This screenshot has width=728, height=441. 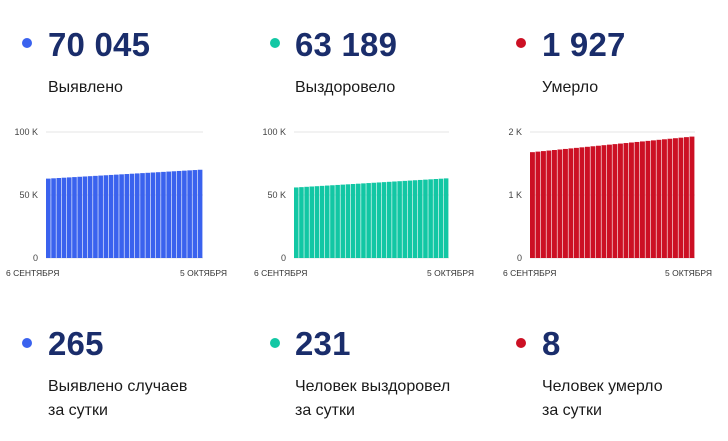 I want to click on deaths-total-value: 1 927, so click(x=584, y=44).